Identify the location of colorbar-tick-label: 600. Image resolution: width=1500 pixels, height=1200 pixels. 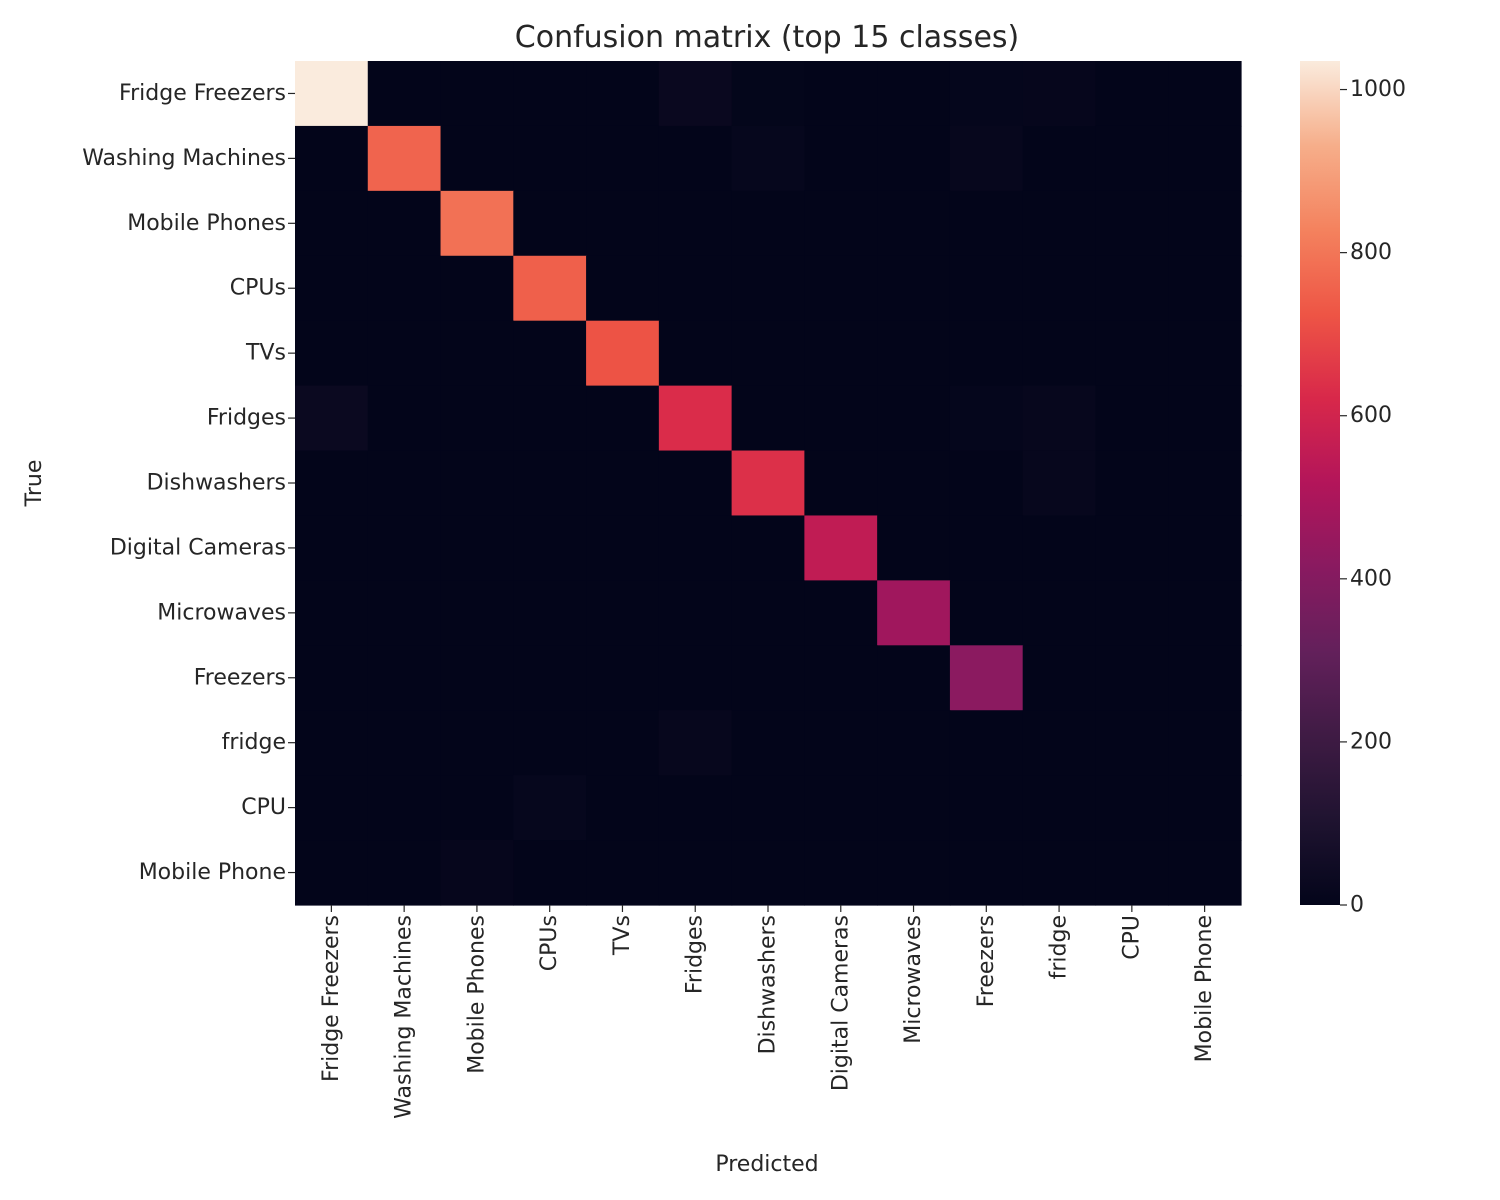
(1371, 415).